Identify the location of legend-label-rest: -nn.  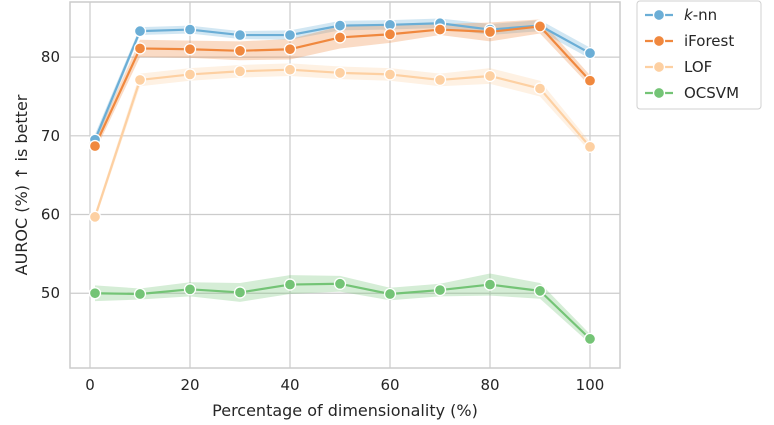
(705, 15).